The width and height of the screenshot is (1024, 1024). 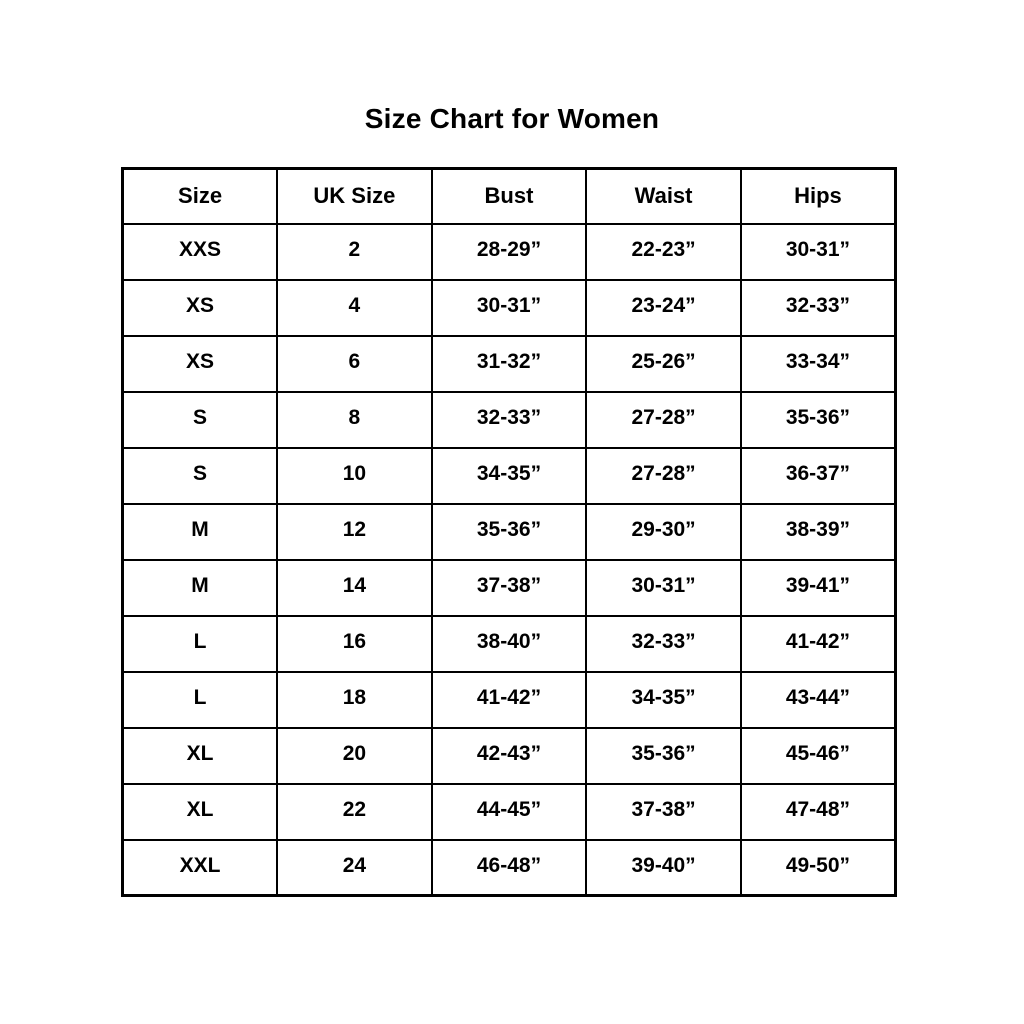 I want to click on column-header: Hips, so click(x=818, y=196).